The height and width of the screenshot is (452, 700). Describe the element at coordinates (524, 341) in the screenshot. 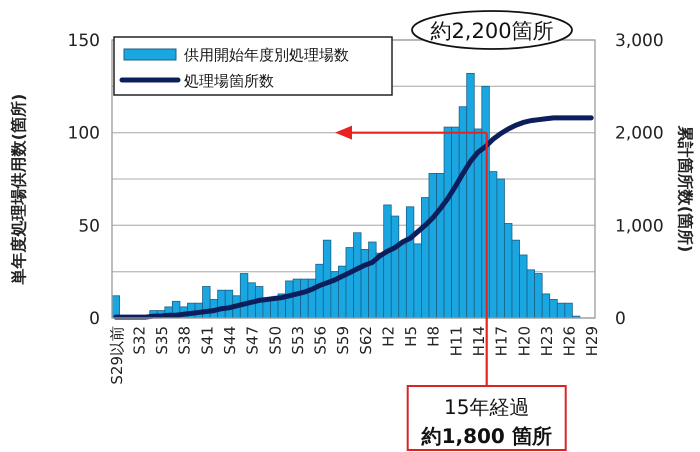

I see `x-tick-label: H20` at that location.